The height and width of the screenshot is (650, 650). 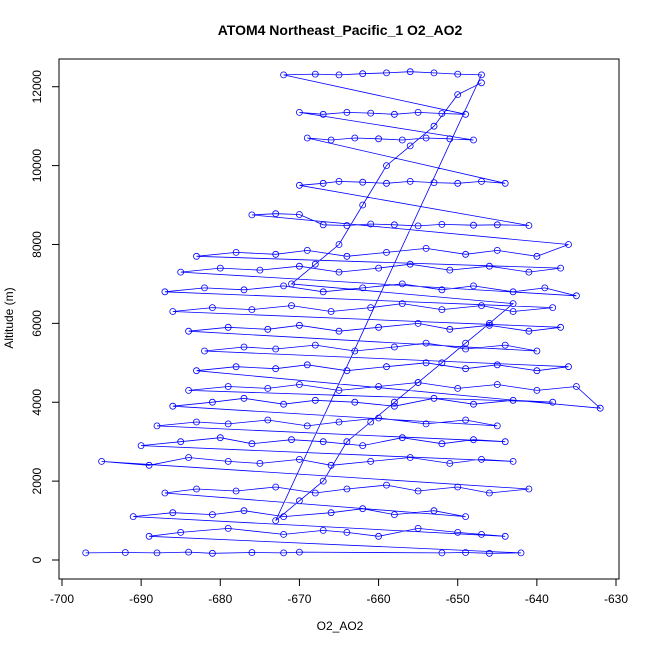 I want to click on x-axis-label: O2_AO2, so click(x=340, y=626).